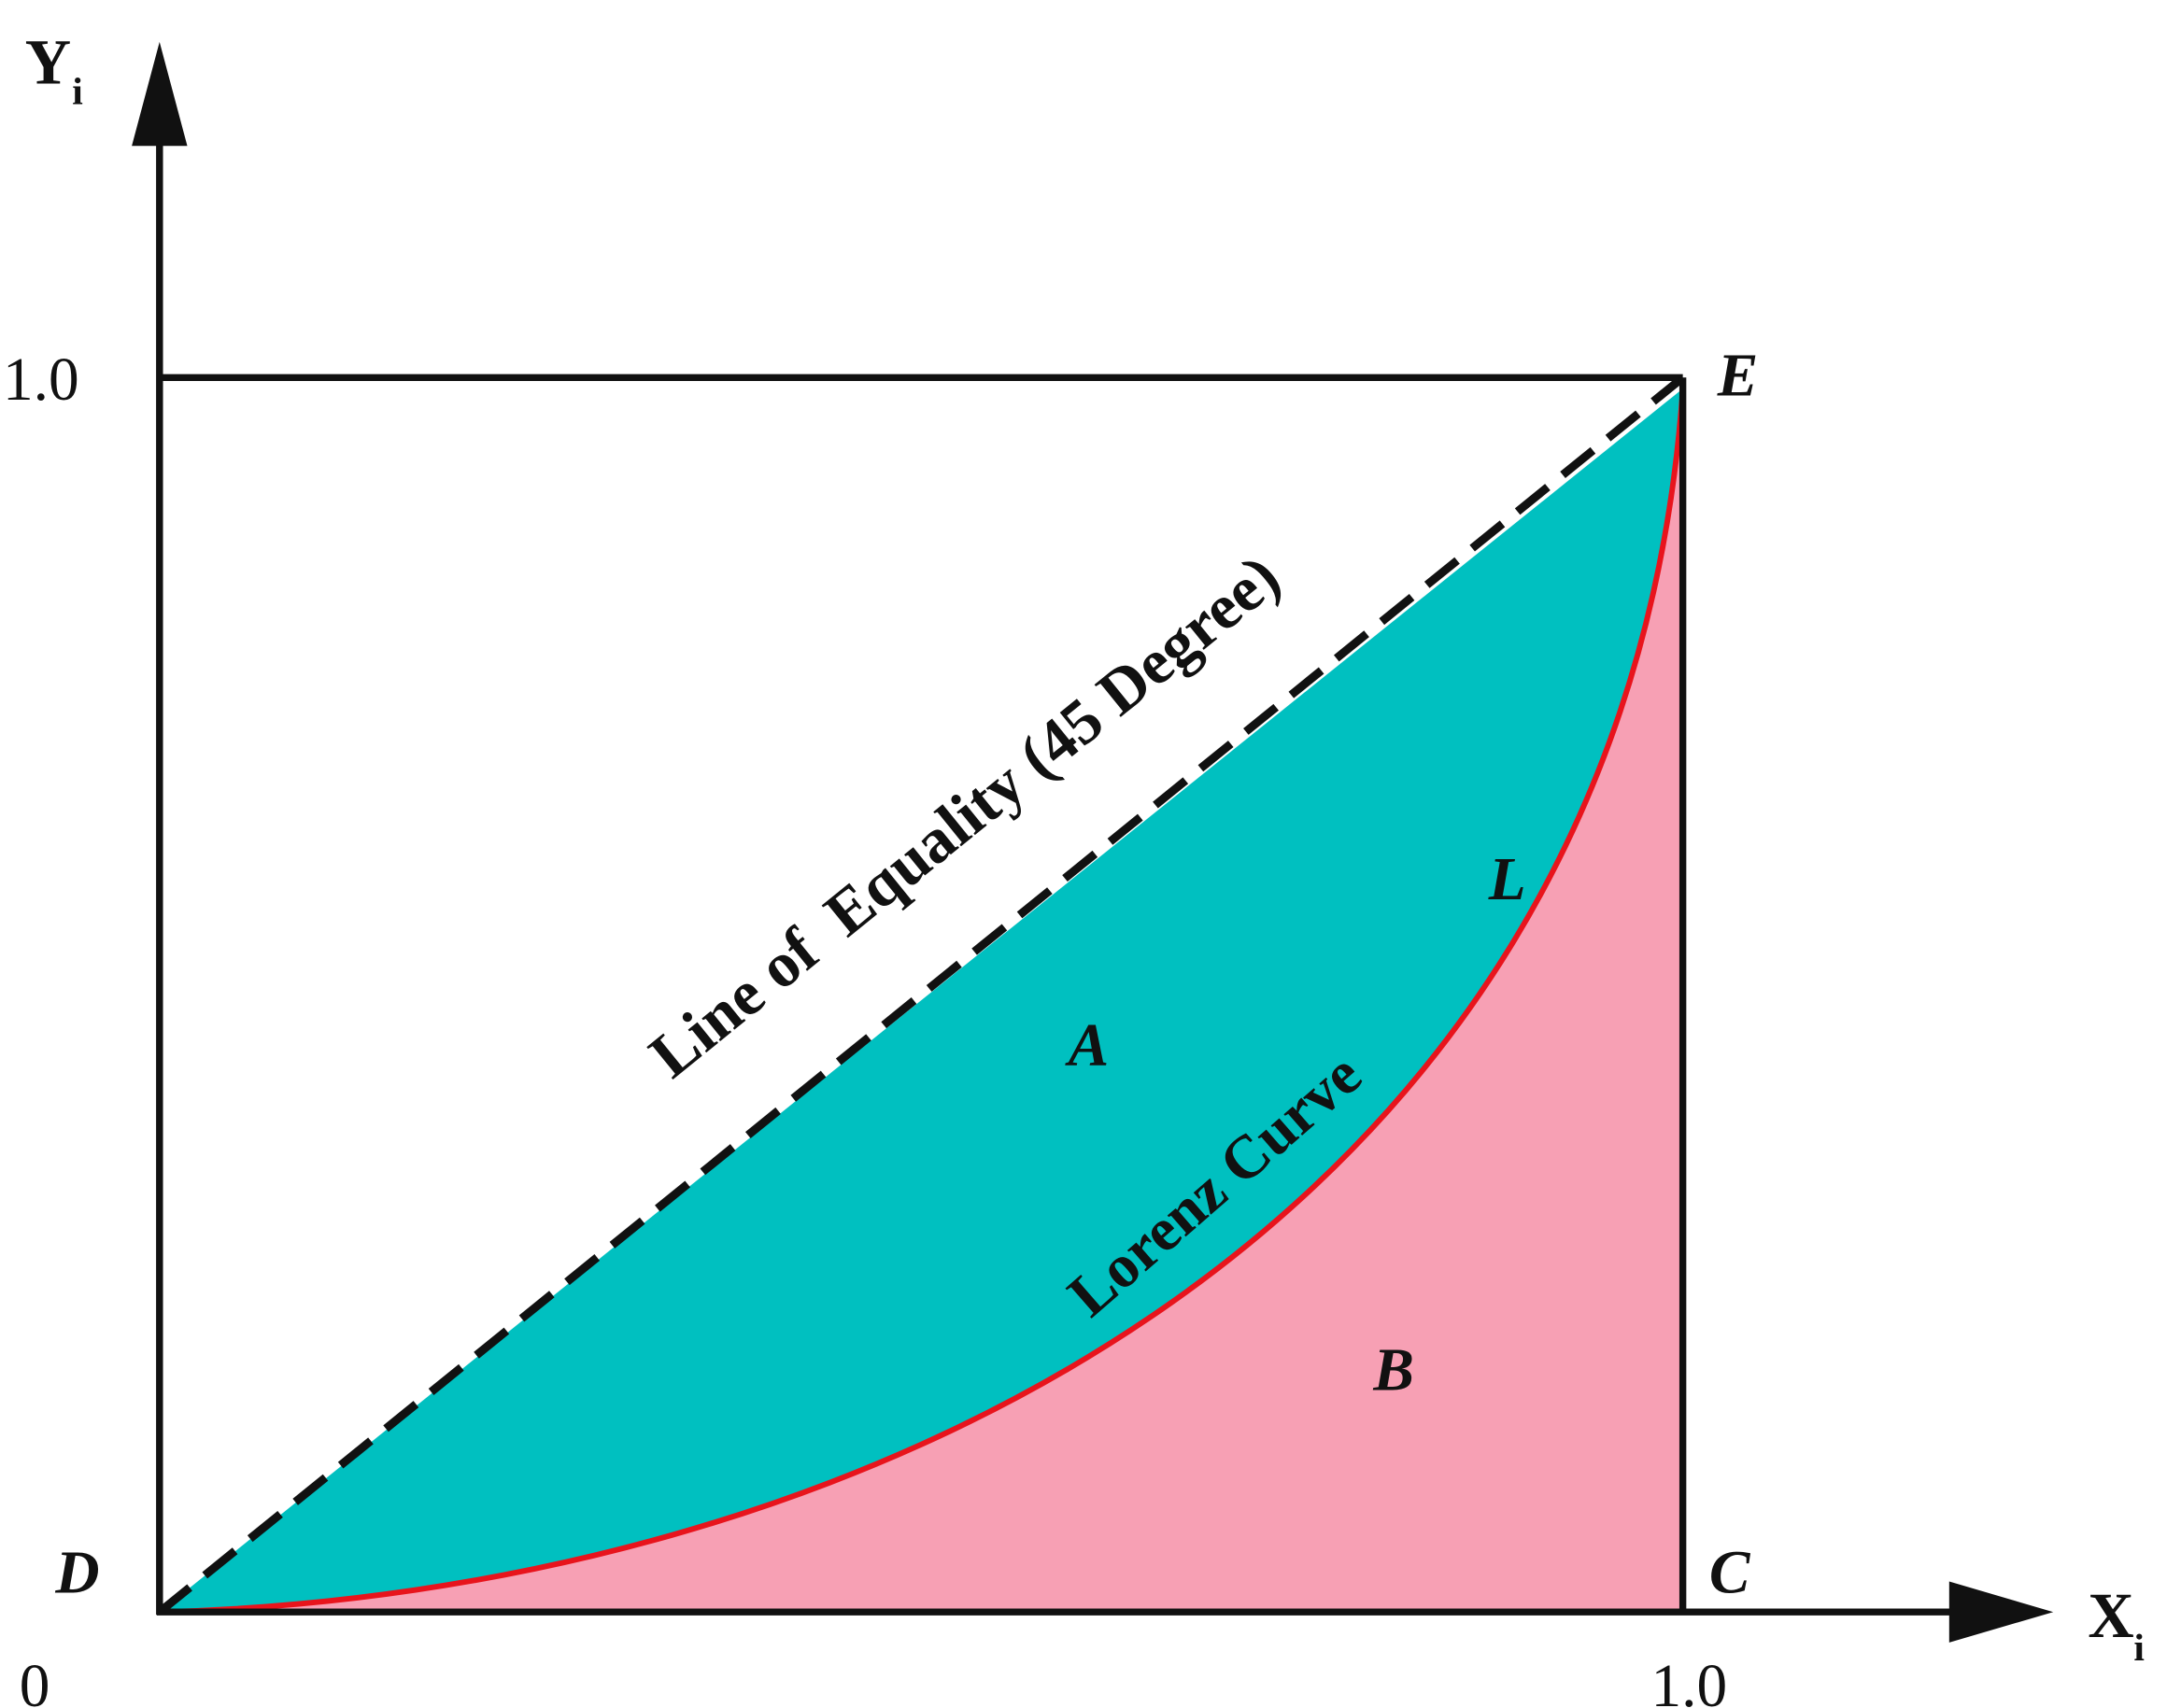 The width and height of the screenshot is (2167, 1708). What do you see at coordinates (1730, 1572) in the screenshot?
I see `point-c: C` at bounding box center [1730, 1572].